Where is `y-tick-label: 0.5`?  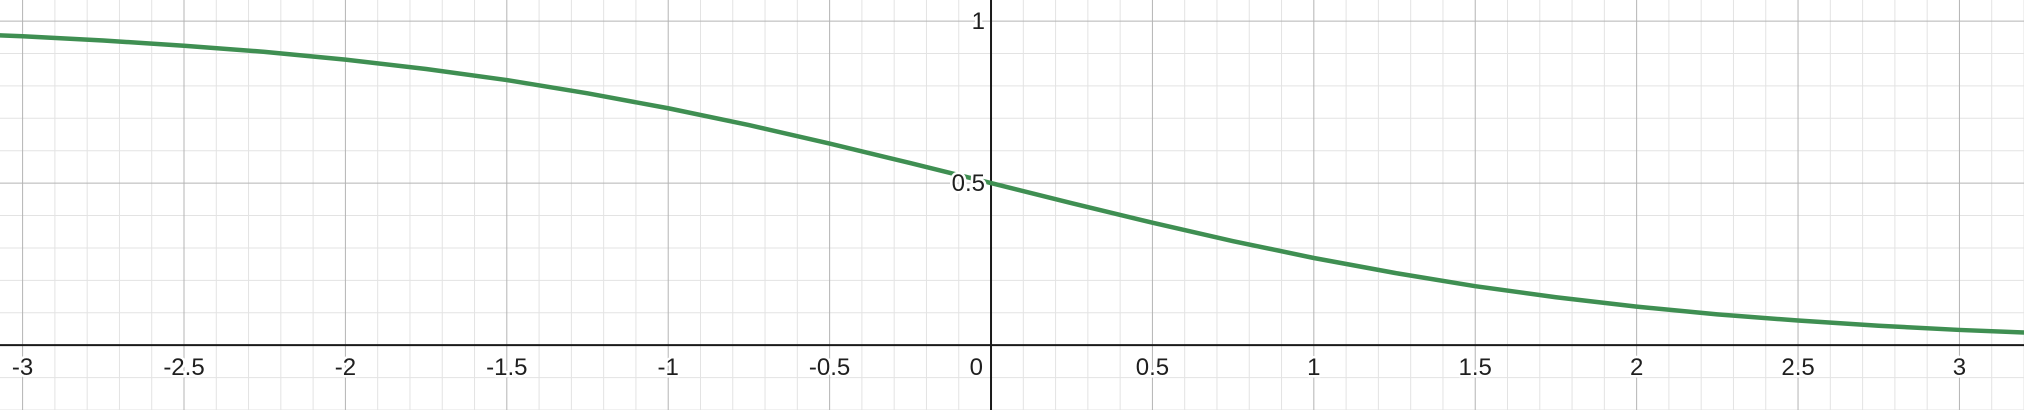
y-tick-label: 0.5 is located at coordinates (968, 183).